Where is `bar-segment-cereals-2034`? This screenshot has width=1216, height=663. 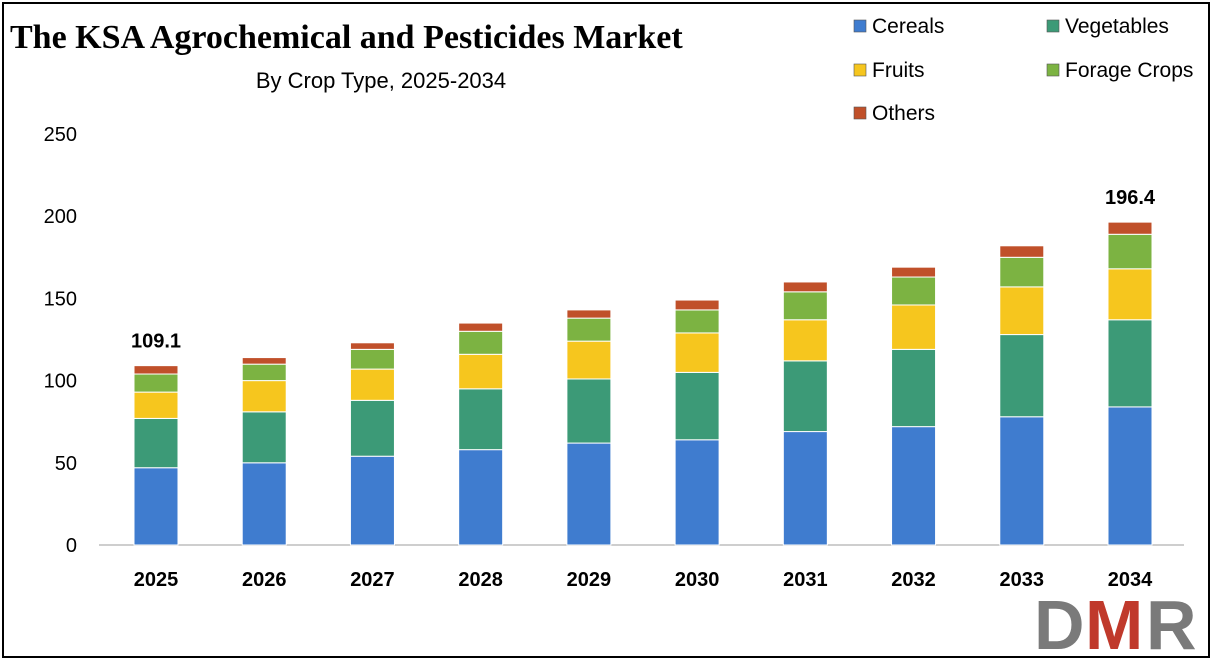
bar-segment-cereals-2034 is located at coordinates (1130, 476).